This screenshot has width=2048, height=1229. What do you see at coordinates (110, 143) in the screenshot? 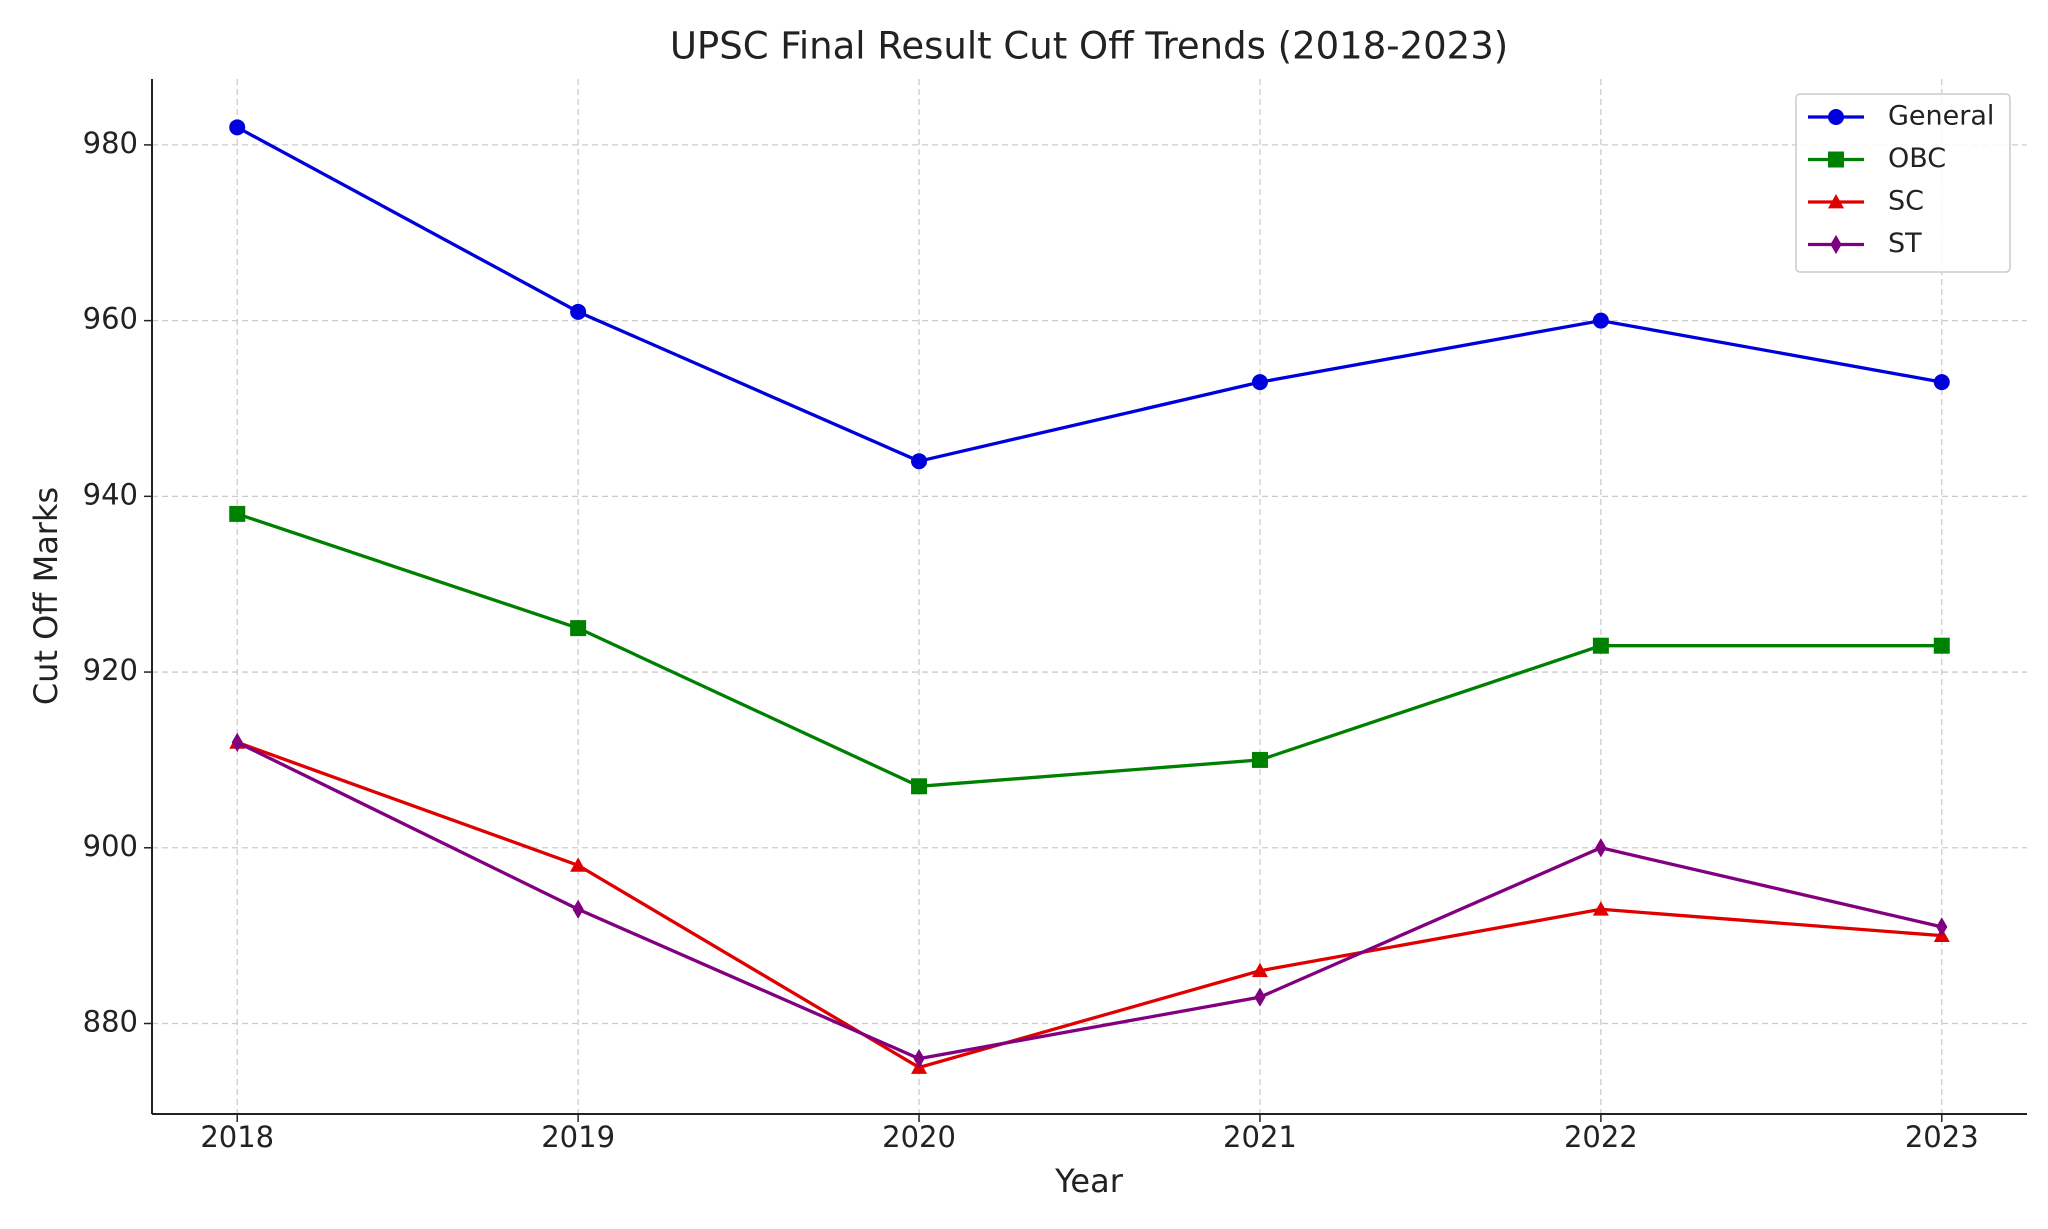
I see `y-tick-label: 980` at bounding box center [110, 143].